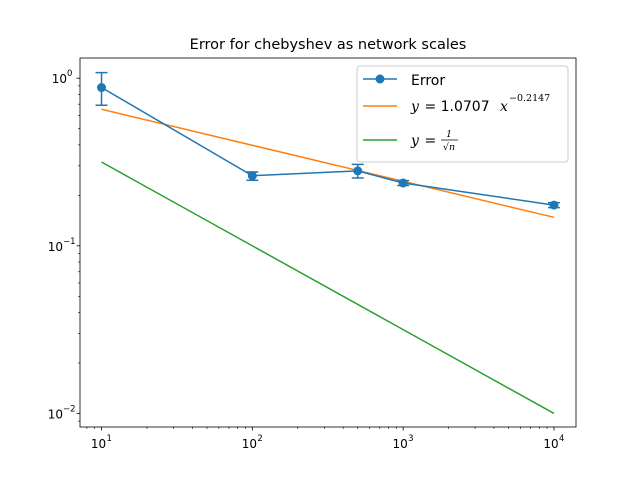  I want to click on x-tick-exponent: 4, so click(561, 439).